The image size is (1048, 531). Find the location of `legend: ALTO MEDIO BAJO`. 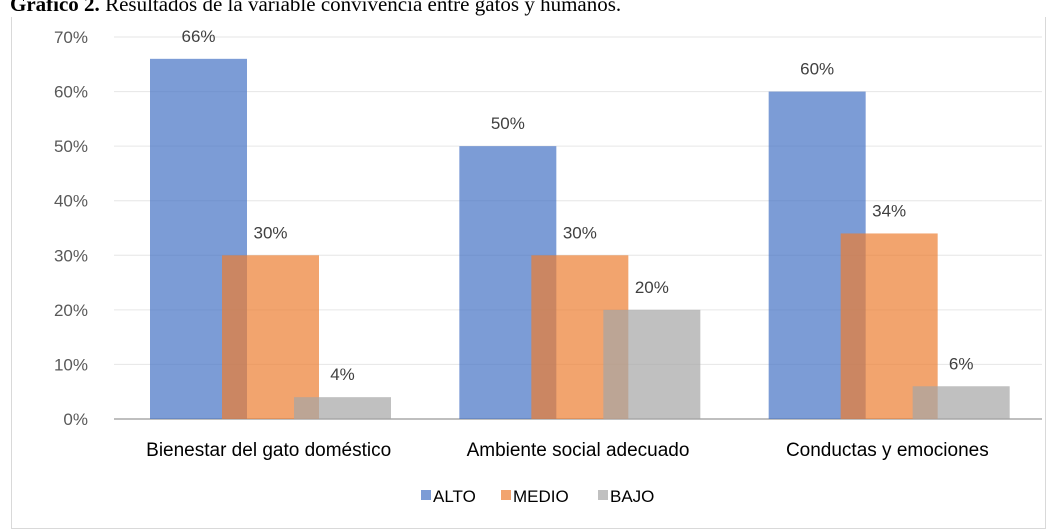

legend: ALTO MEDIO BAJO is located at coordinates (537, 496).